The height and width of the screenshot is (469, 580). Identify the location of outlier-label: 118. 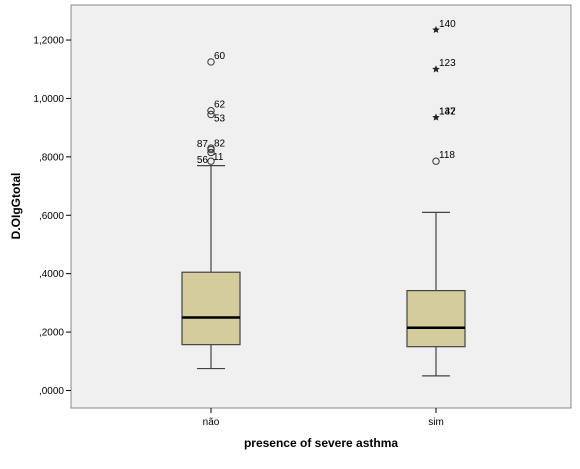
(447, 155).